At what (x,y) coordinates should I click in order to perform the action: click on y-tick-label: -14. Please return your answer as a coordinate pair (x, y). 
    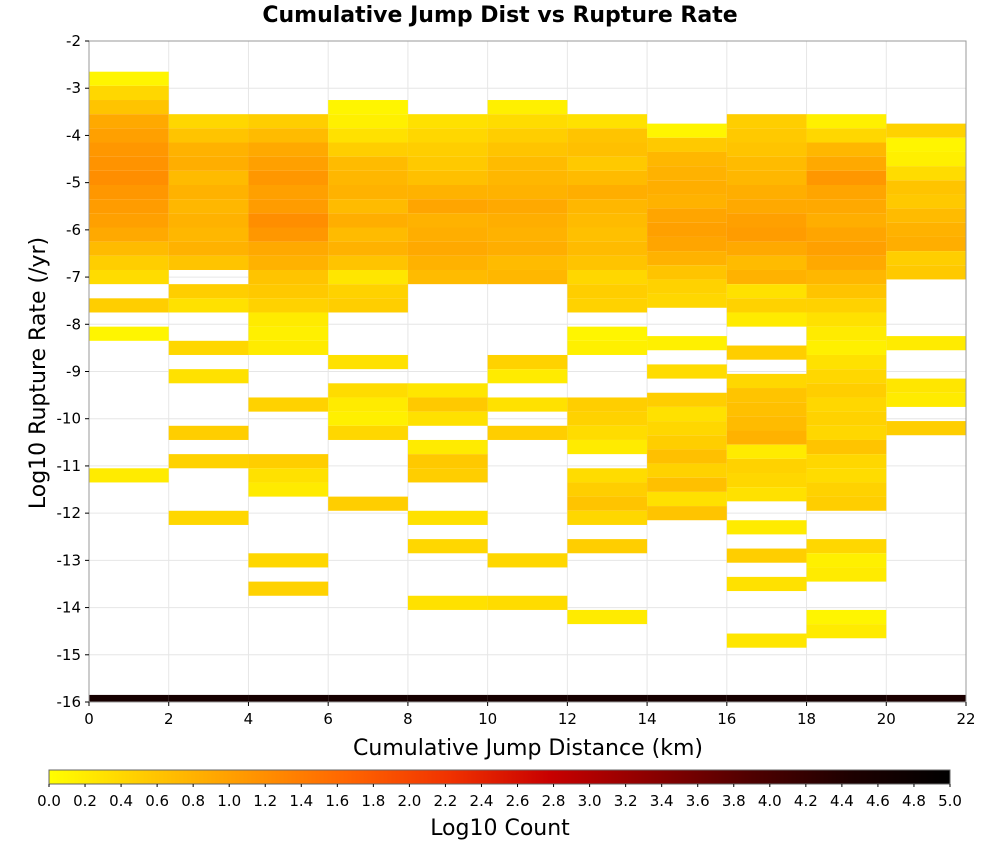
    Looking at the image, I should click on (69, 608).